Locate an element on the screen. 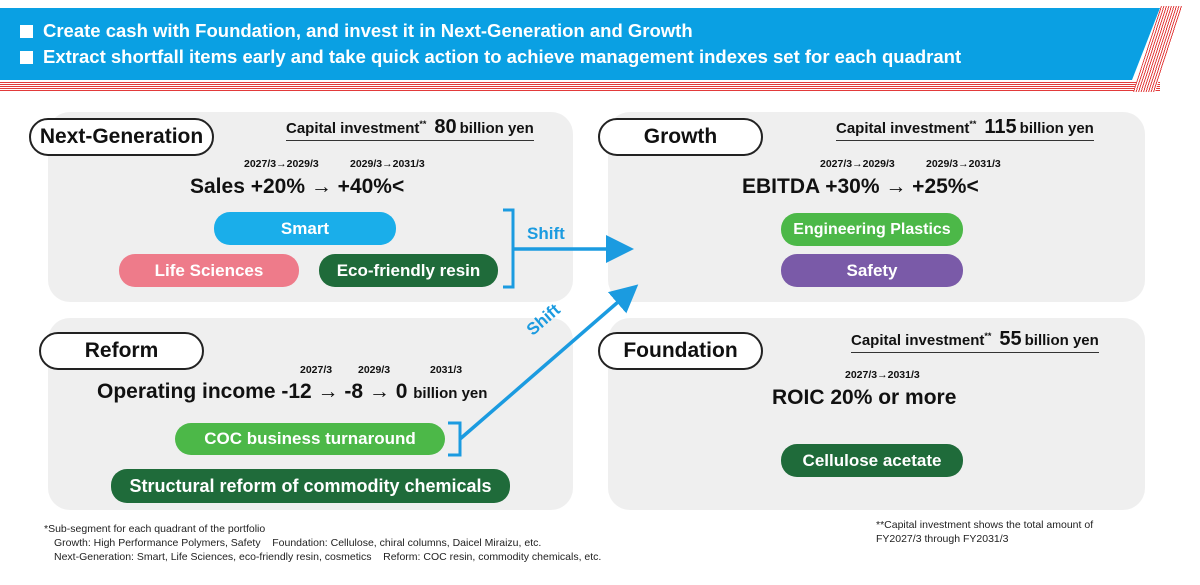  pill-structural-reform: Structural reform of commodity chemicals is located at coordinates (310, 486).